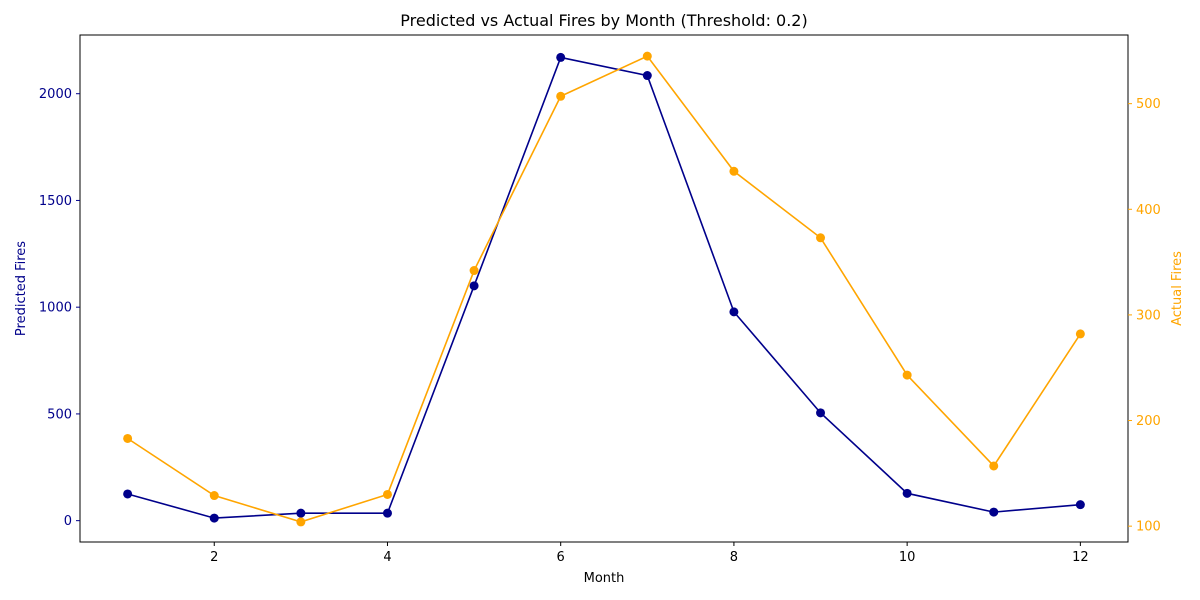  What do you see at coordinates (1148, 421) in the screenshot?
I see `y-right-tick-label: 200` at bounding box center [1148, 421].